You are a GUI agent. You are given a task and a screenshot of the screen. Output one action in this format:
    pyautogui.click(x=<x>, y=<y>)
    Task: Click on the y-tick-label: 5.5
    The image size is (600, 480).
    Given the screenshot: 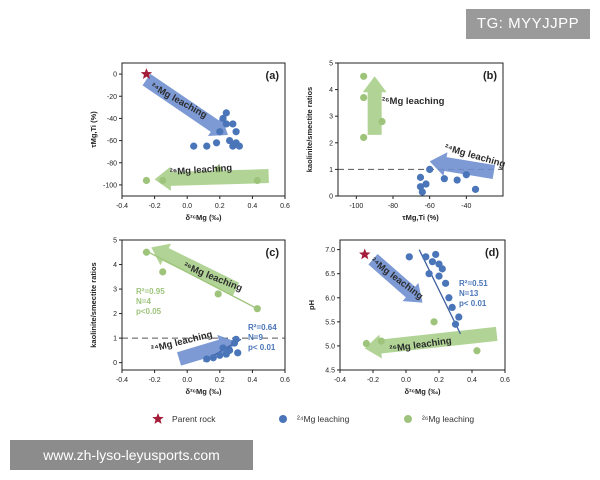 What is the action you would take?
    pyautogui.click(x=330, y=322)
    